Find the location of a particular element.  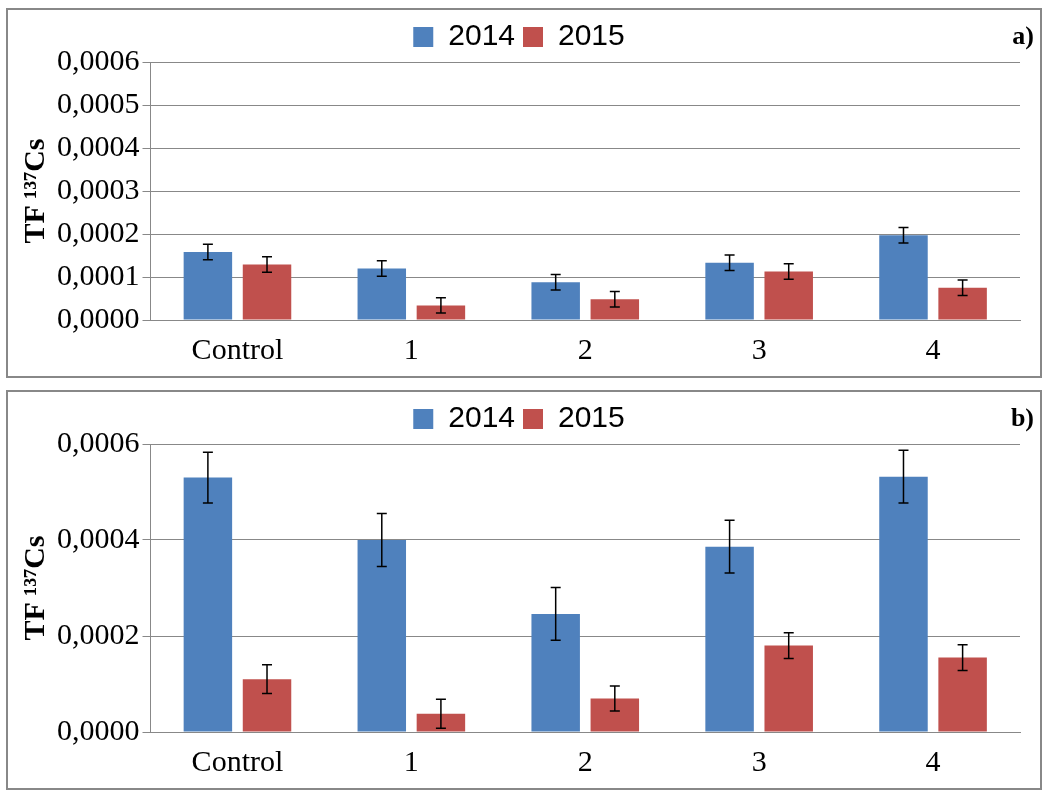

y-tick-label: 0,0005 is located at coordinates (98, 102).